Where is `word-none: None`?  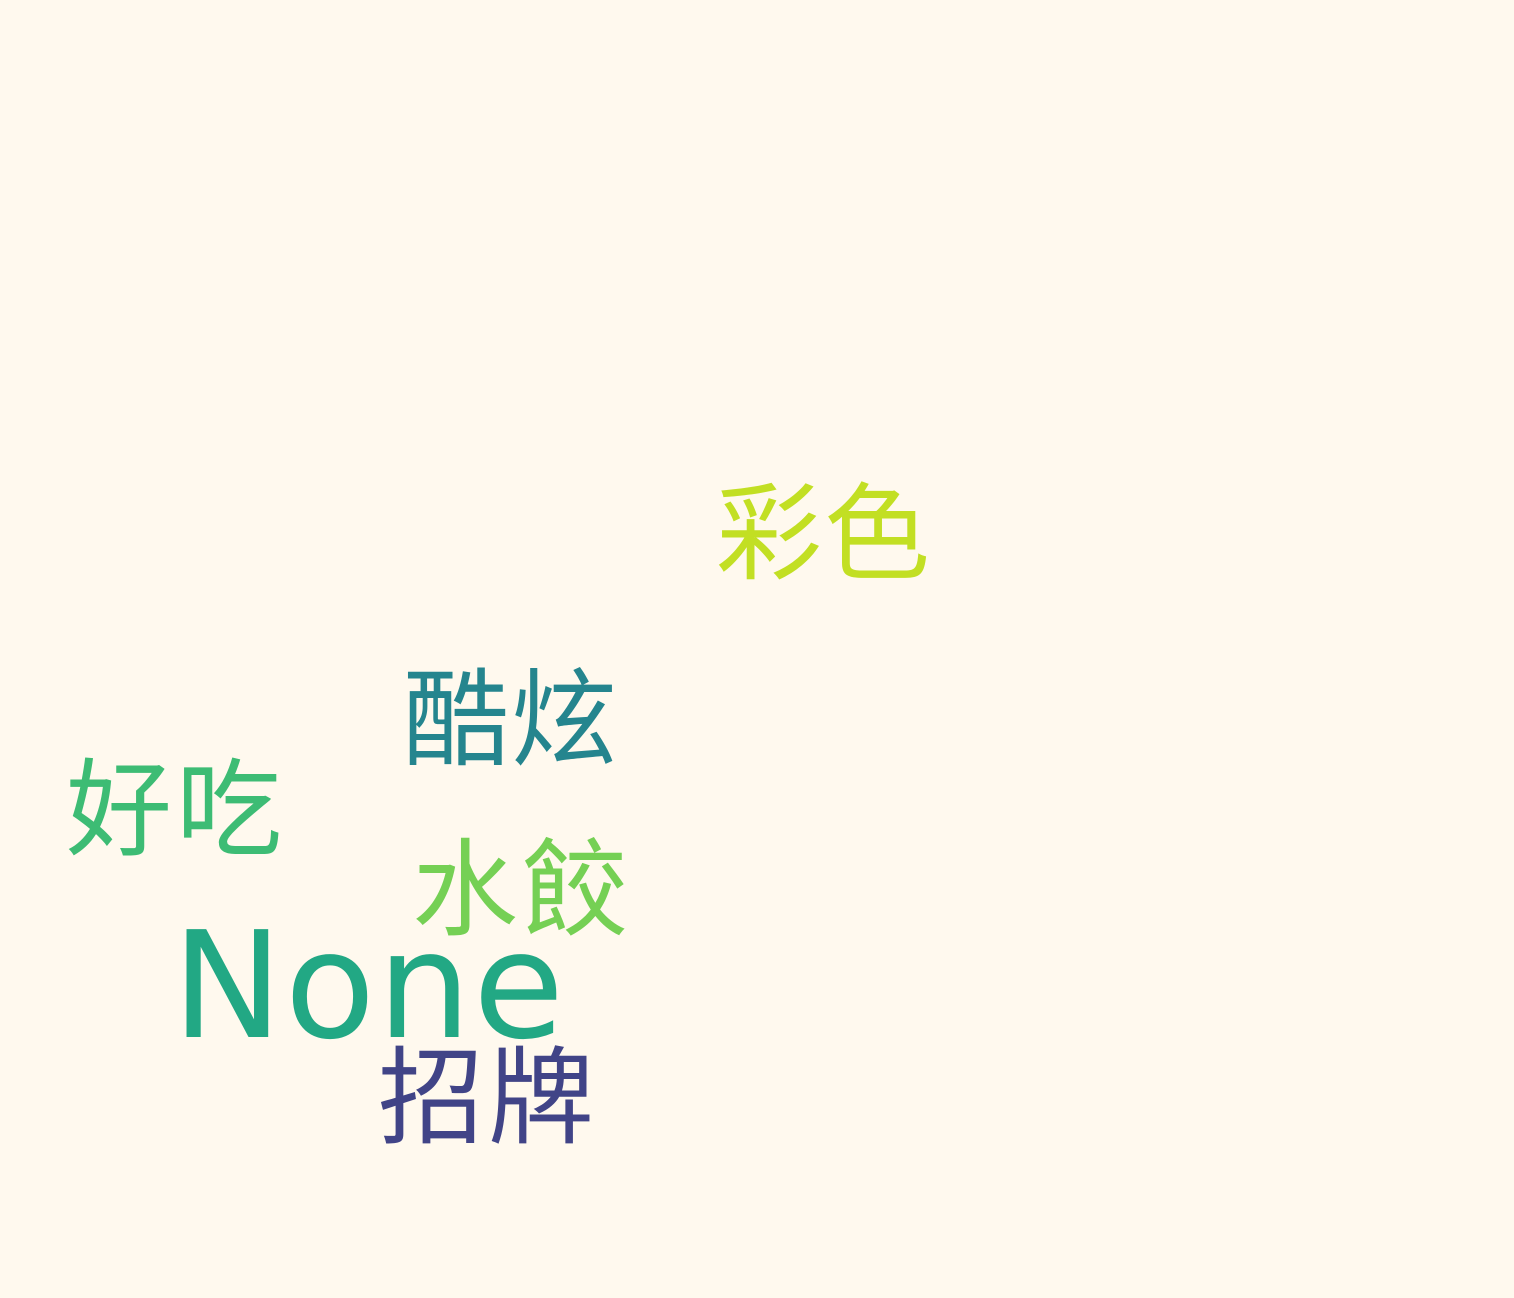 word-none: None is located at coordinates (369, 986).